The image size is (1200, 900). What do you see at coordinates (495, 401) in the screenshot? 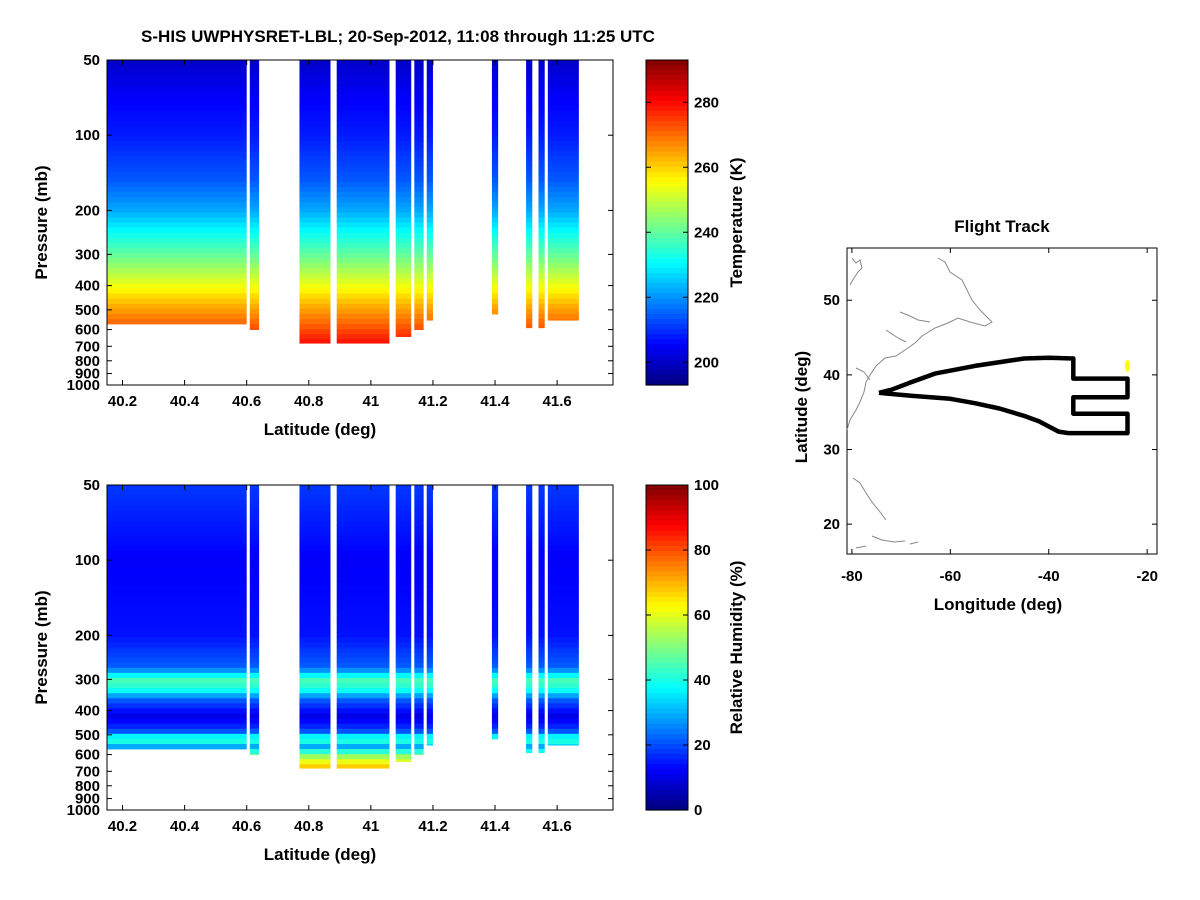
I see `x-tick-label: 41.4` at bounding box center [495, 401].